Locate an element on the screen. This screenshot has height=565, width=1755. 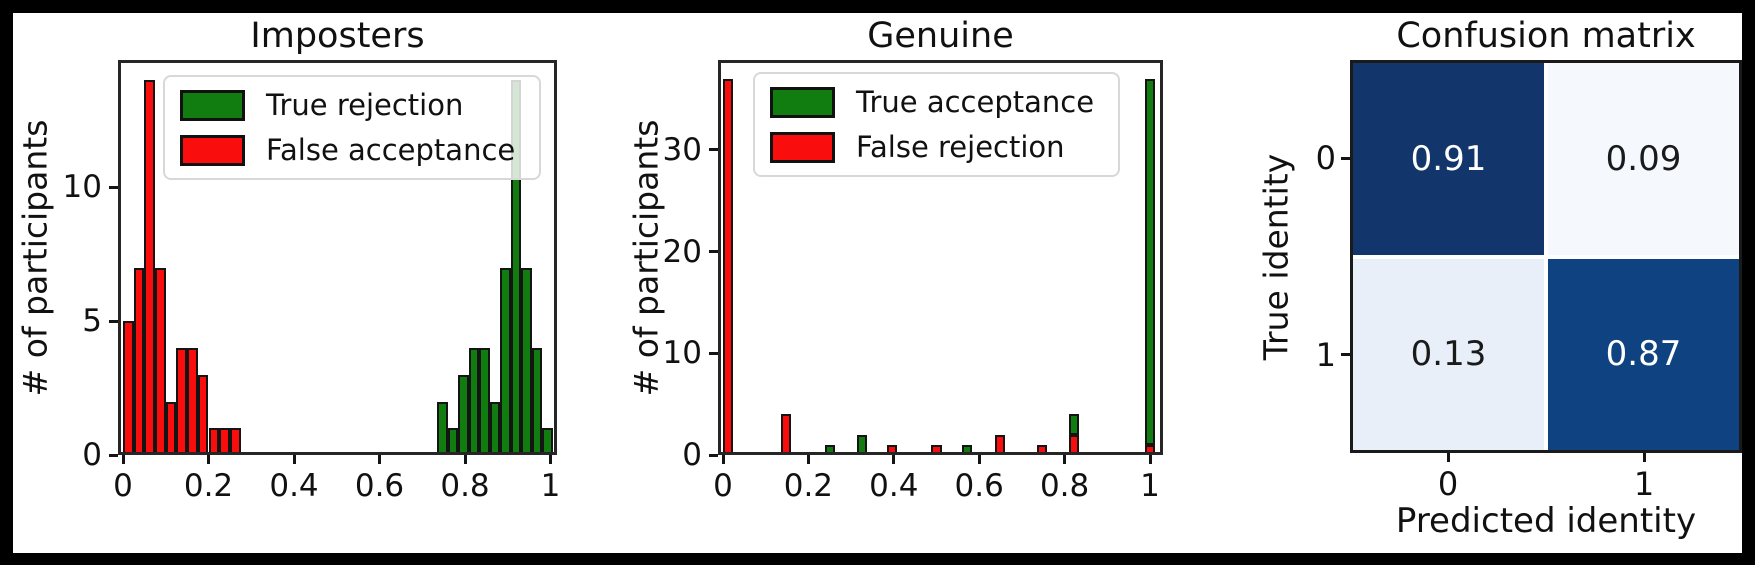
imposters-legend: True rejection False acceptance is located at coordinates (352, 127).